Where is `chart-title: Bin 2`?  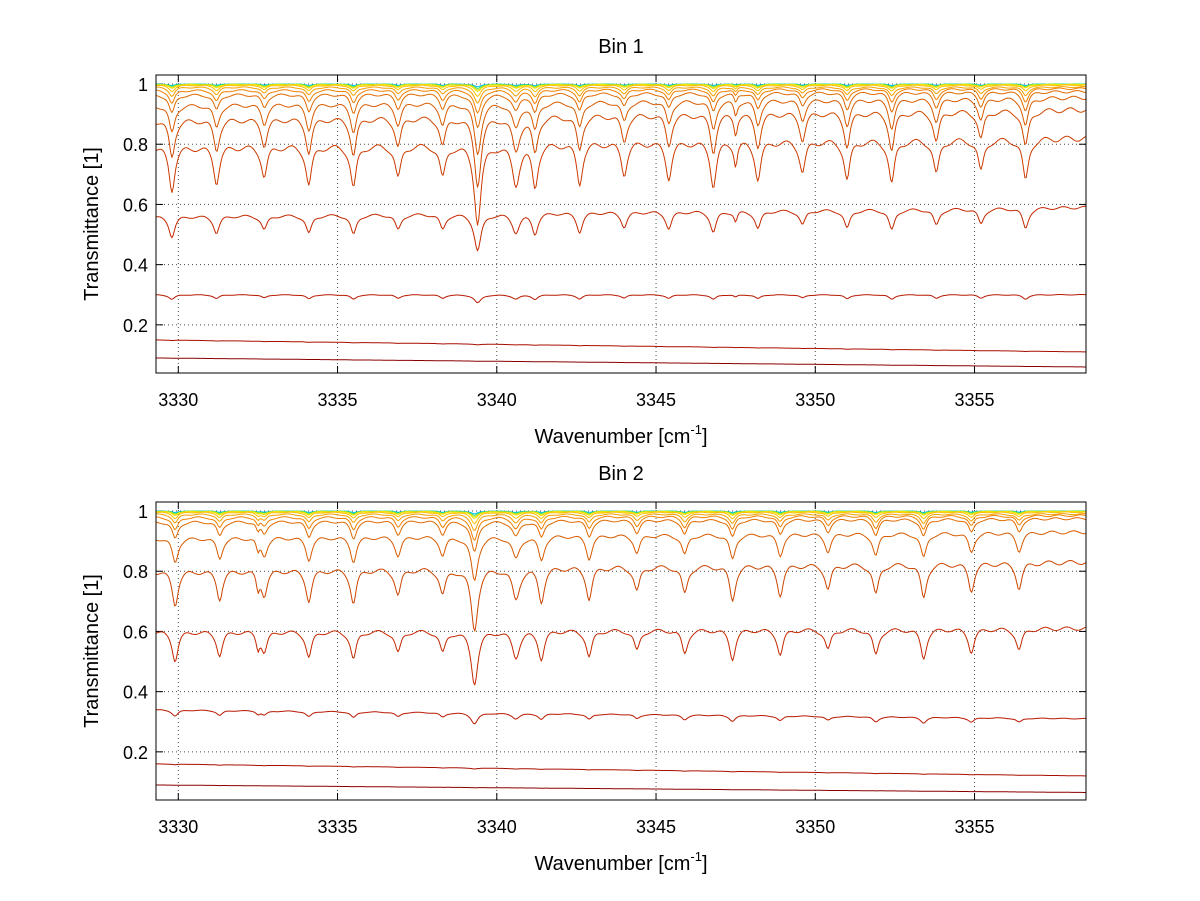
chart-title: Bin 2 is located at coordinates (621, 474).